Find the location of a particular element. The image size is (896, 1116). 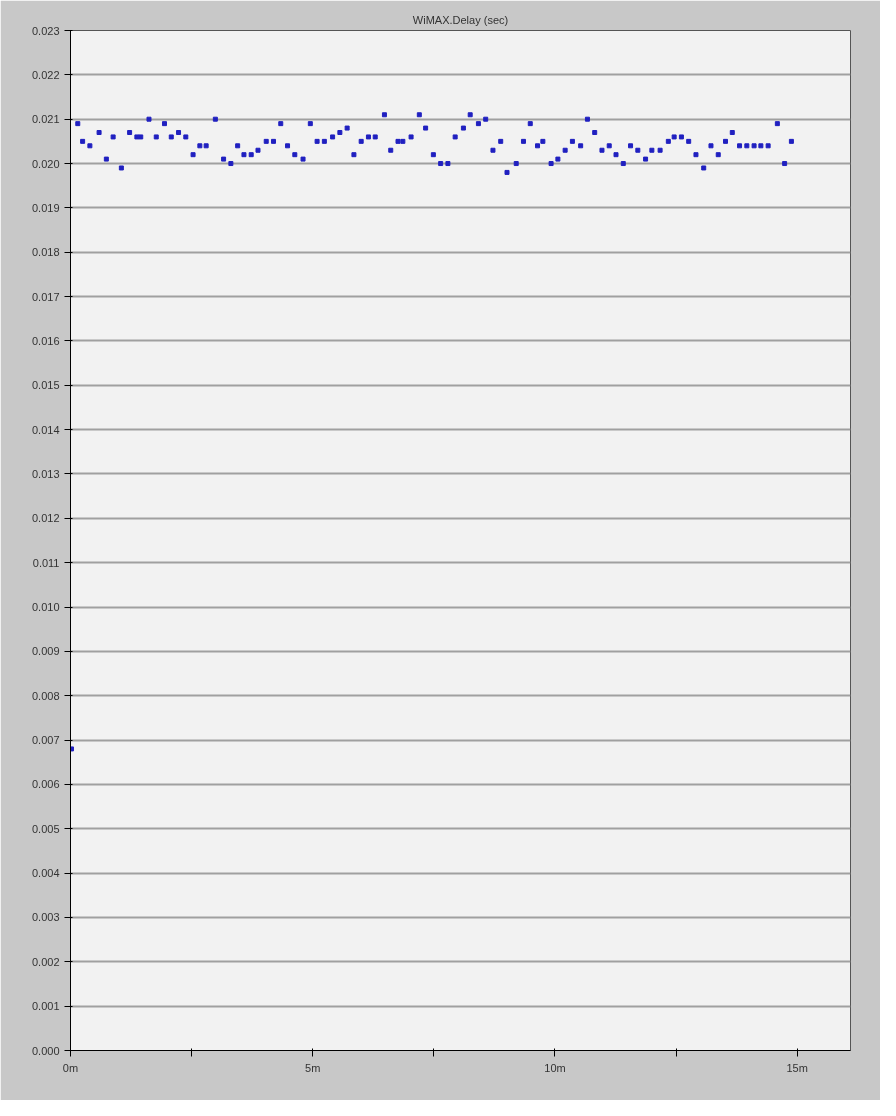

y-tick-label: 0.008 is located at coordinates (45, 695).